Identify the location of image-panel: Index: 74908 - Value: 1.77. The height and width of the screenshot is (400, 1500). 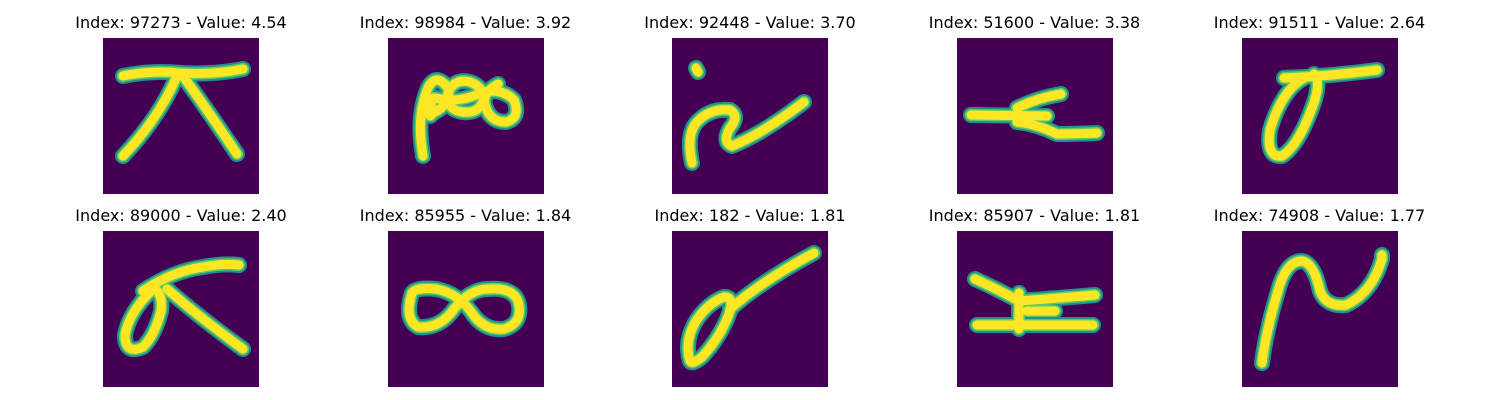
(1319, 290).